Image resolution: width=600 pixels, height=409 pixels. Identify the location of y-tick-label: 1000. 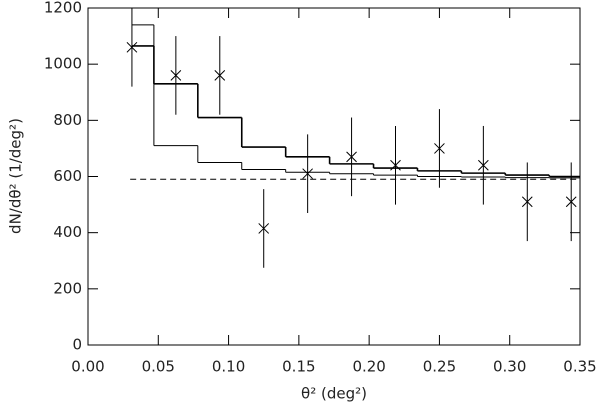
(63, 64).